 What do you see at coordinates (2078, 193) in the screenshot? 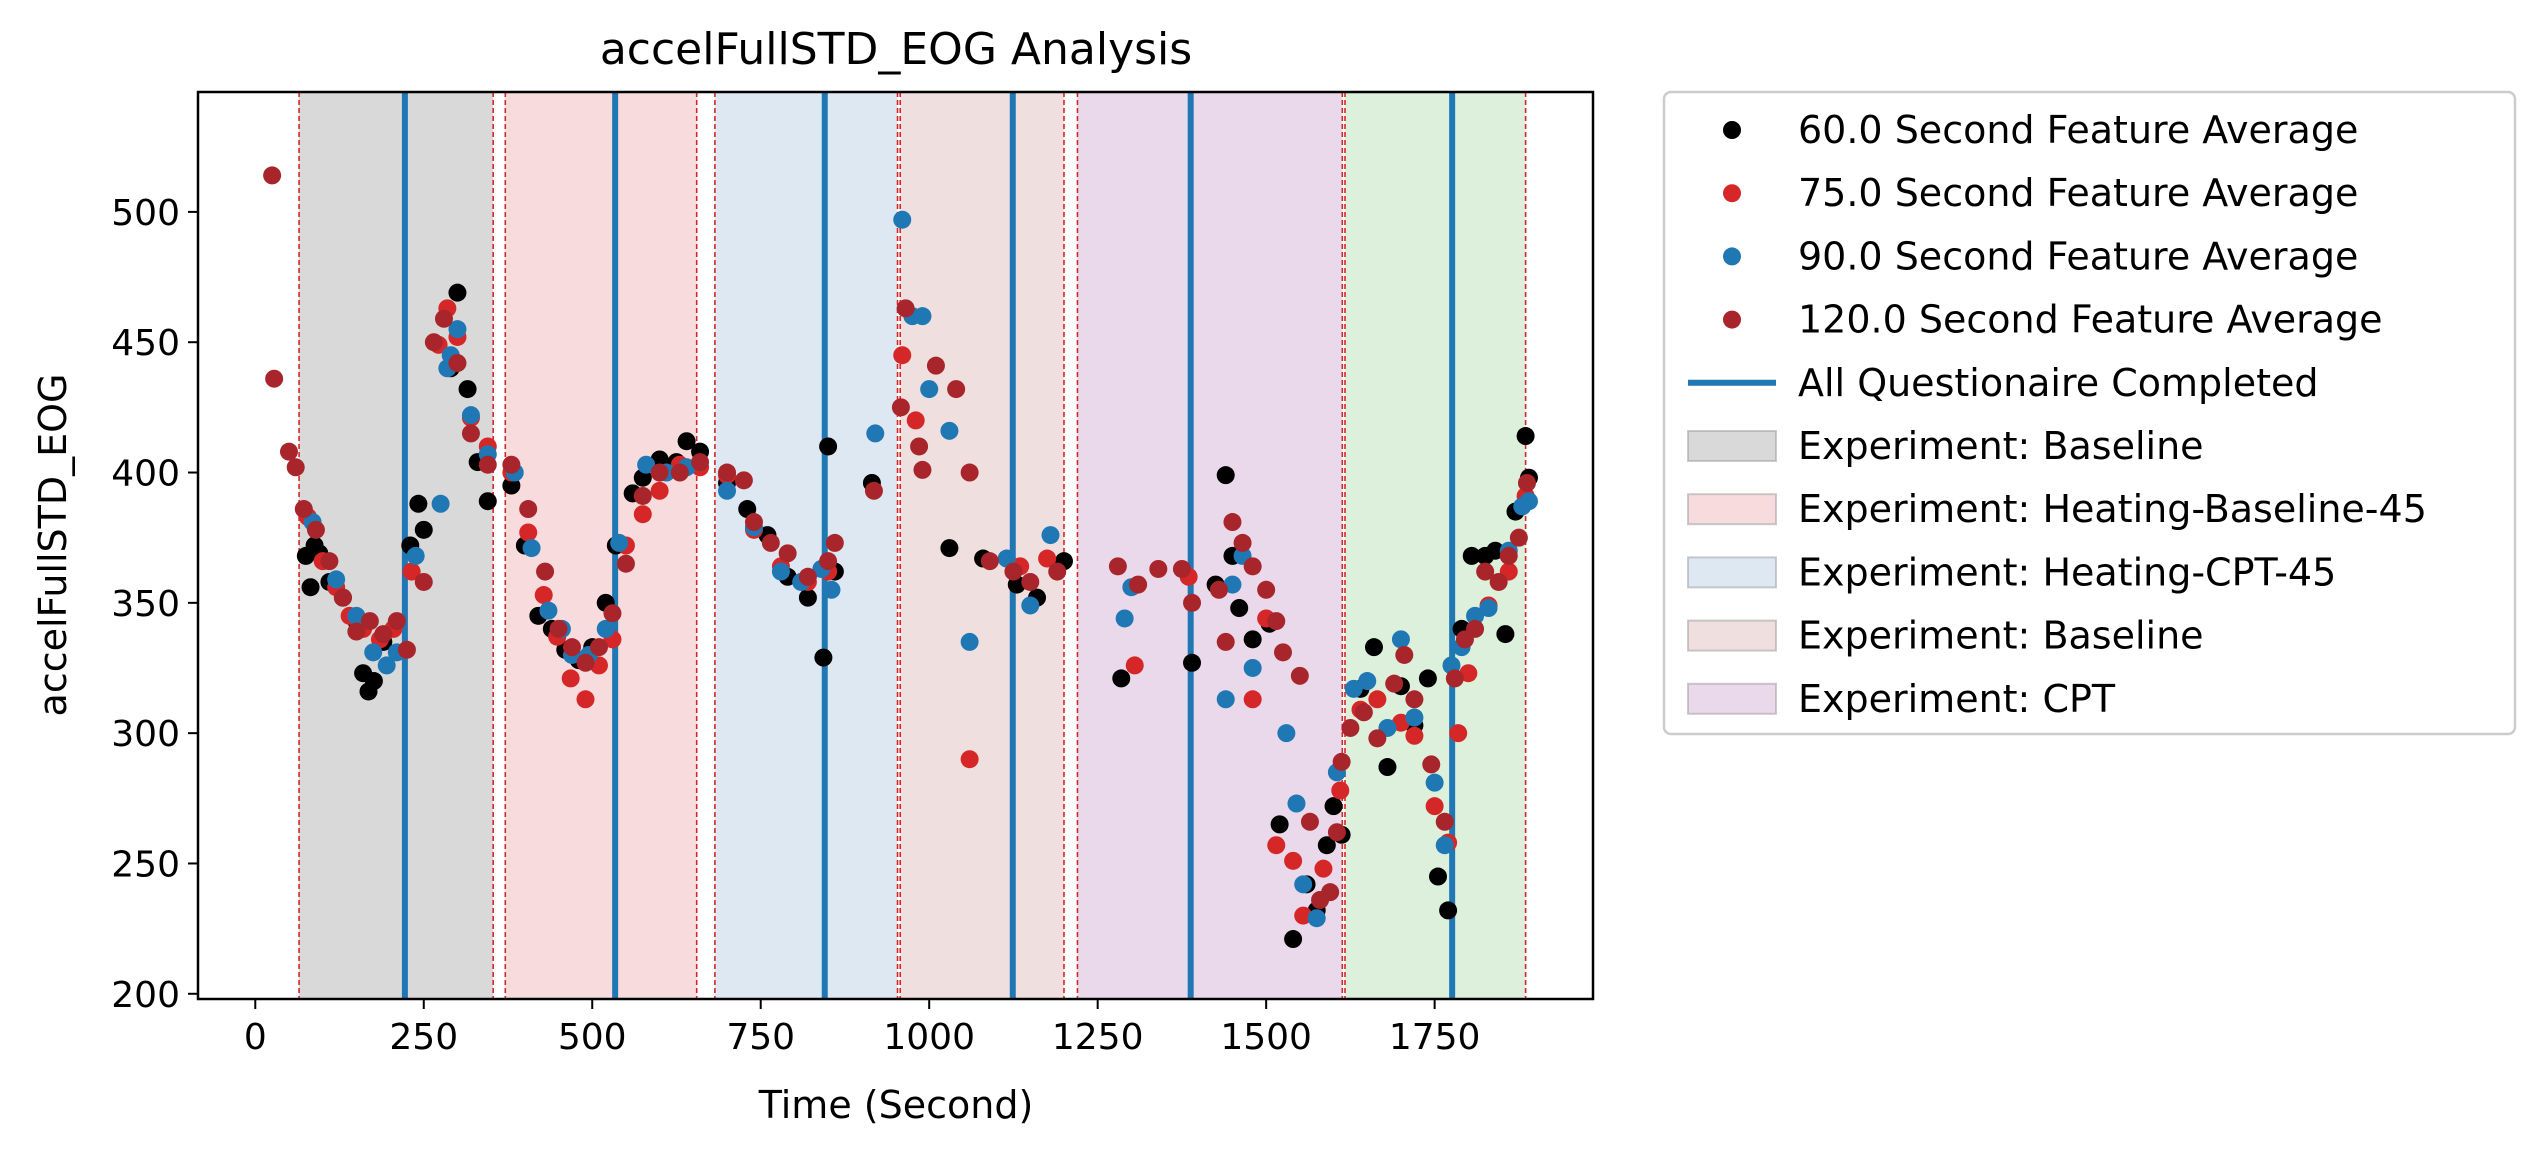
I see `legend-label: 75.0 Second Feature Average` at bounding box center [2078, 193].